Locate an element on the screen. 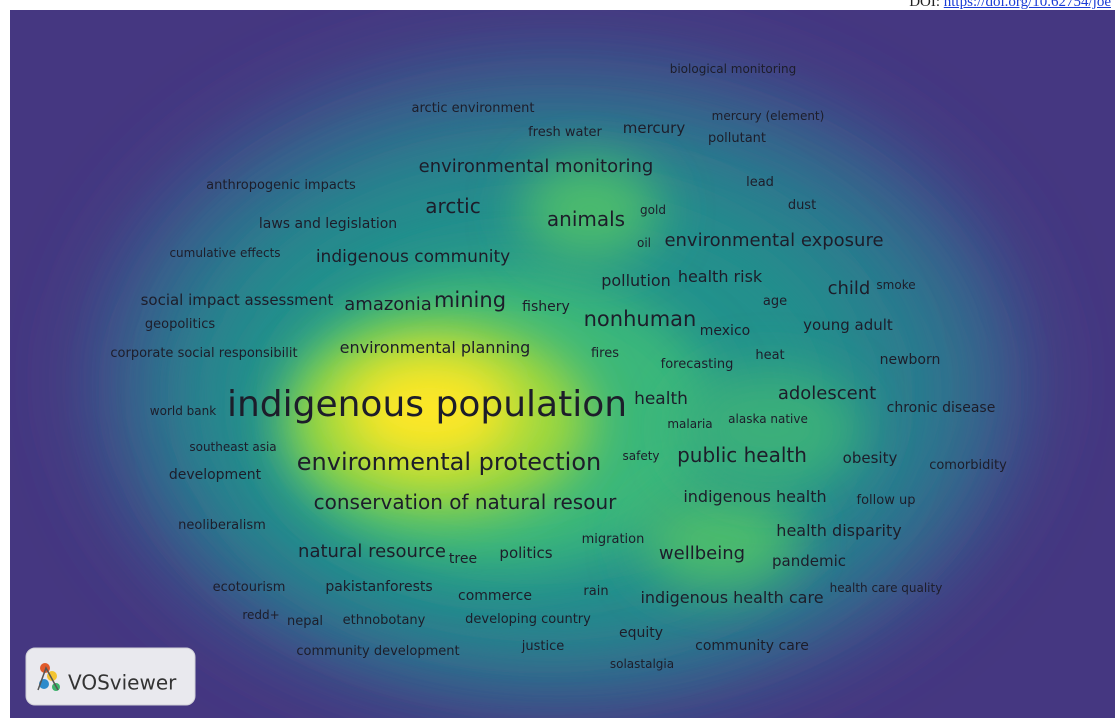 The width and height of the screenshot is (1115, 718). term-label: tree is located at coordinates (463, 559).